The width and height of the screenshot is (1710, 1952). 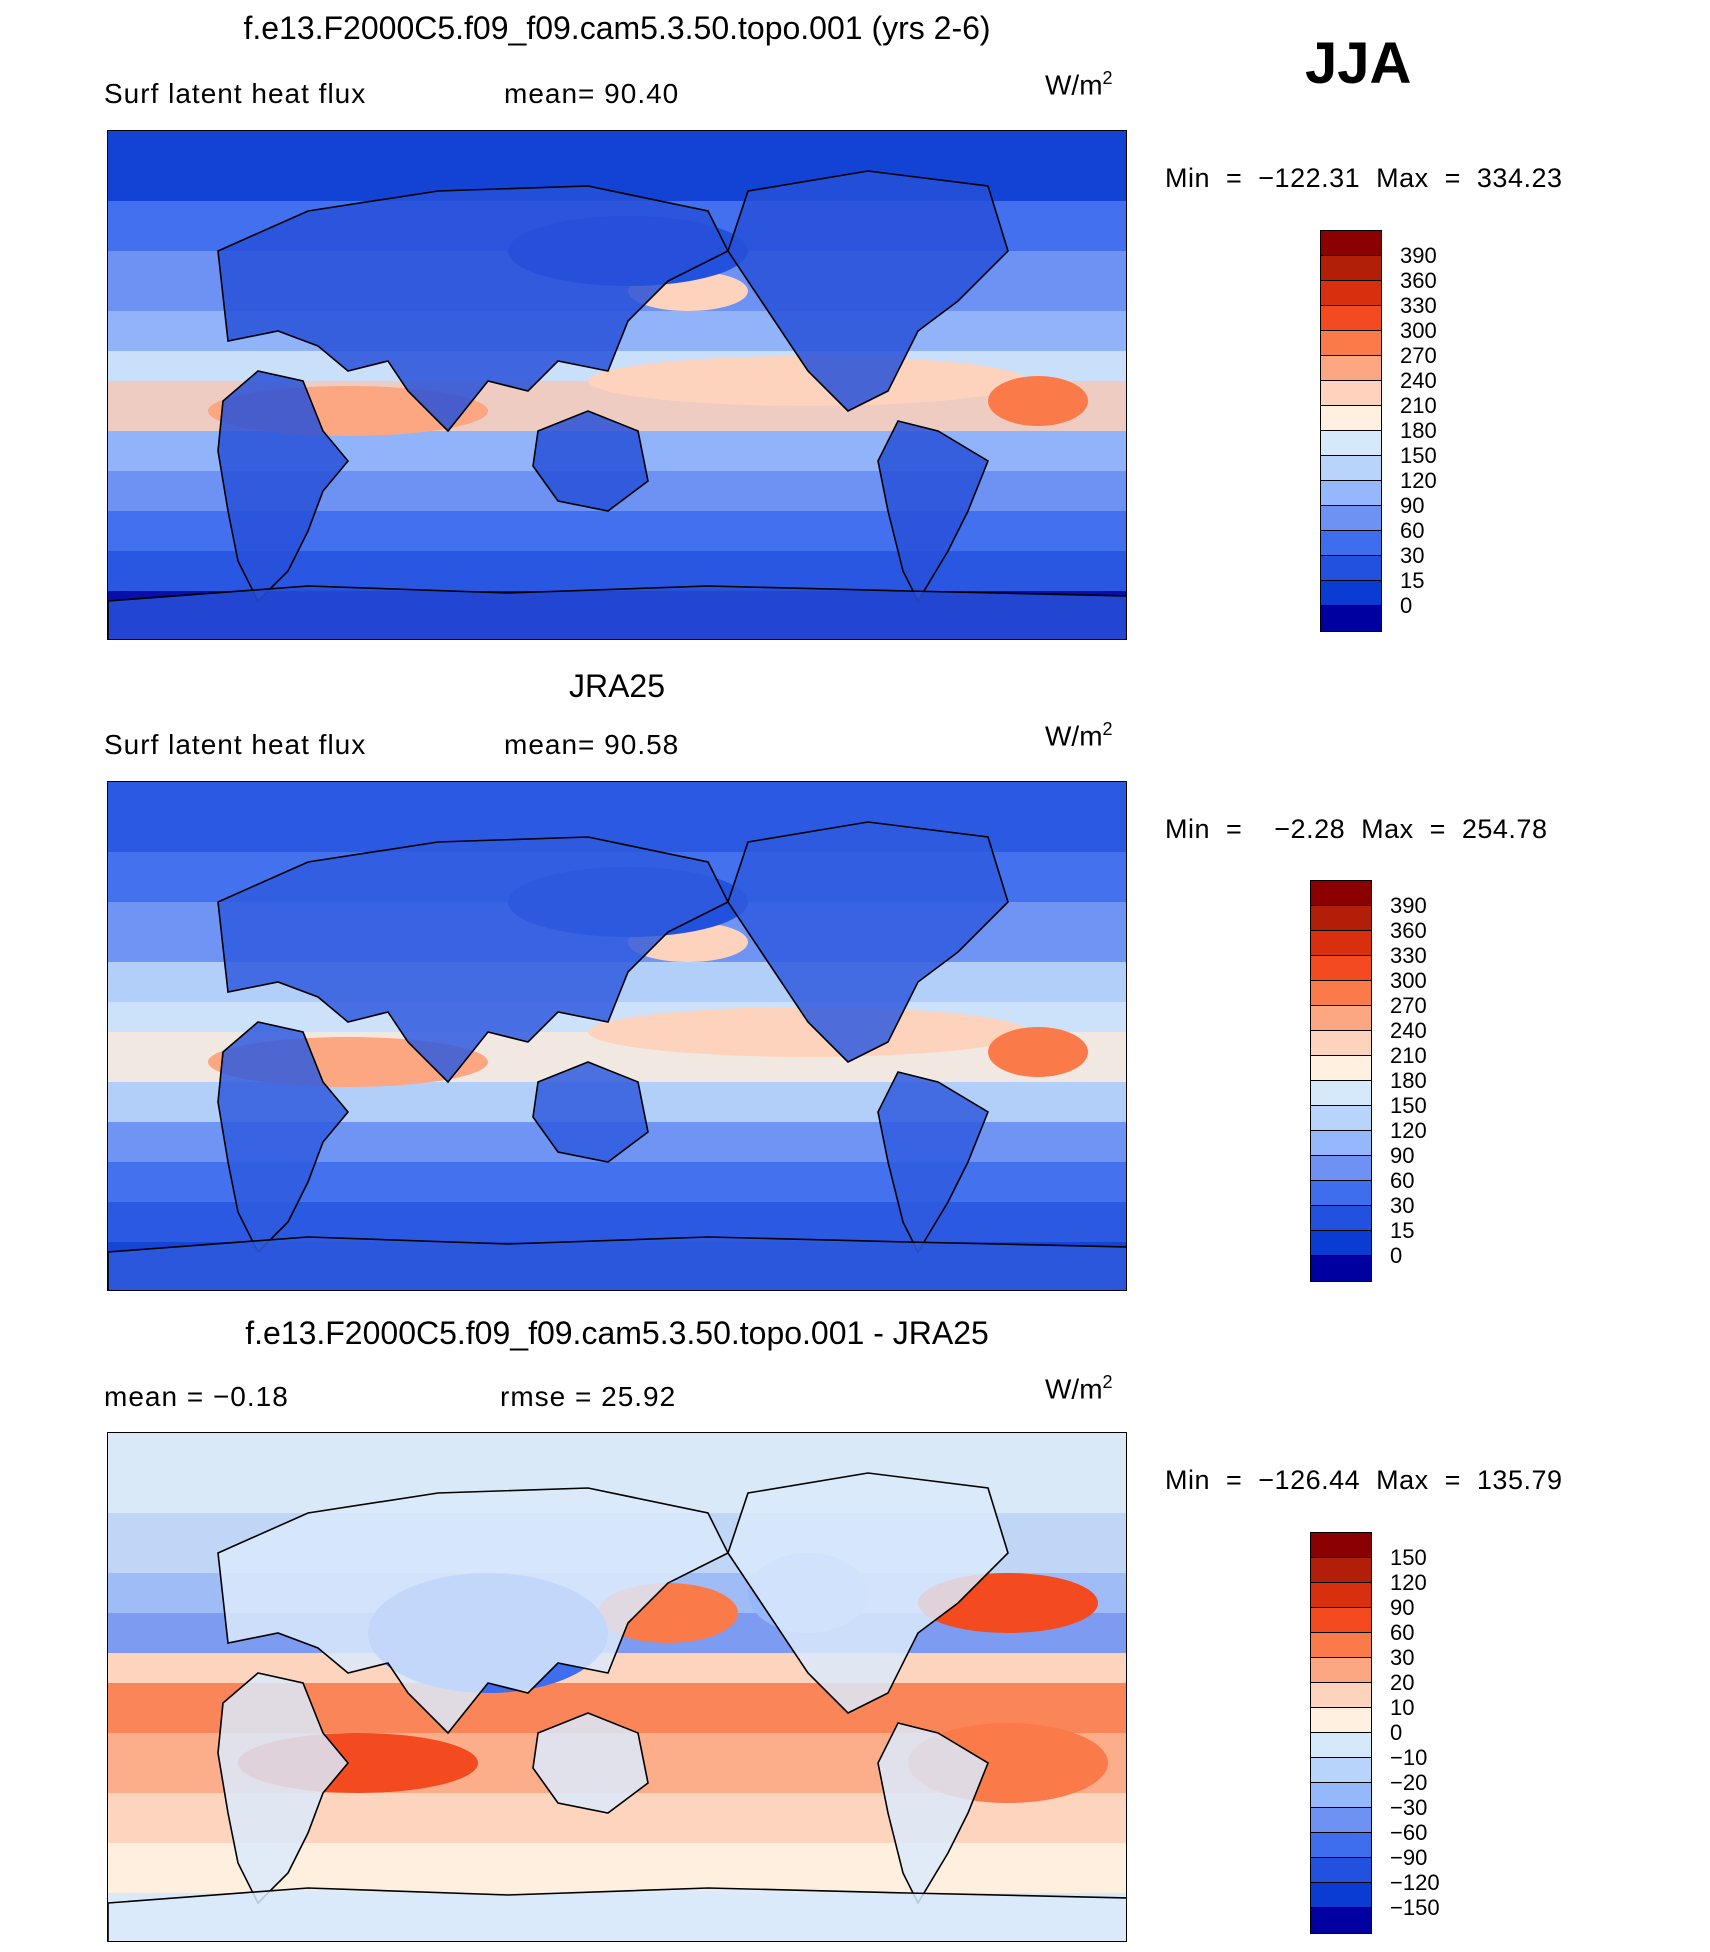 What do you see at coordinates (1358, 63) in the screenshot?
I see `season-label: JJA` at bounding box center [1358, 63].